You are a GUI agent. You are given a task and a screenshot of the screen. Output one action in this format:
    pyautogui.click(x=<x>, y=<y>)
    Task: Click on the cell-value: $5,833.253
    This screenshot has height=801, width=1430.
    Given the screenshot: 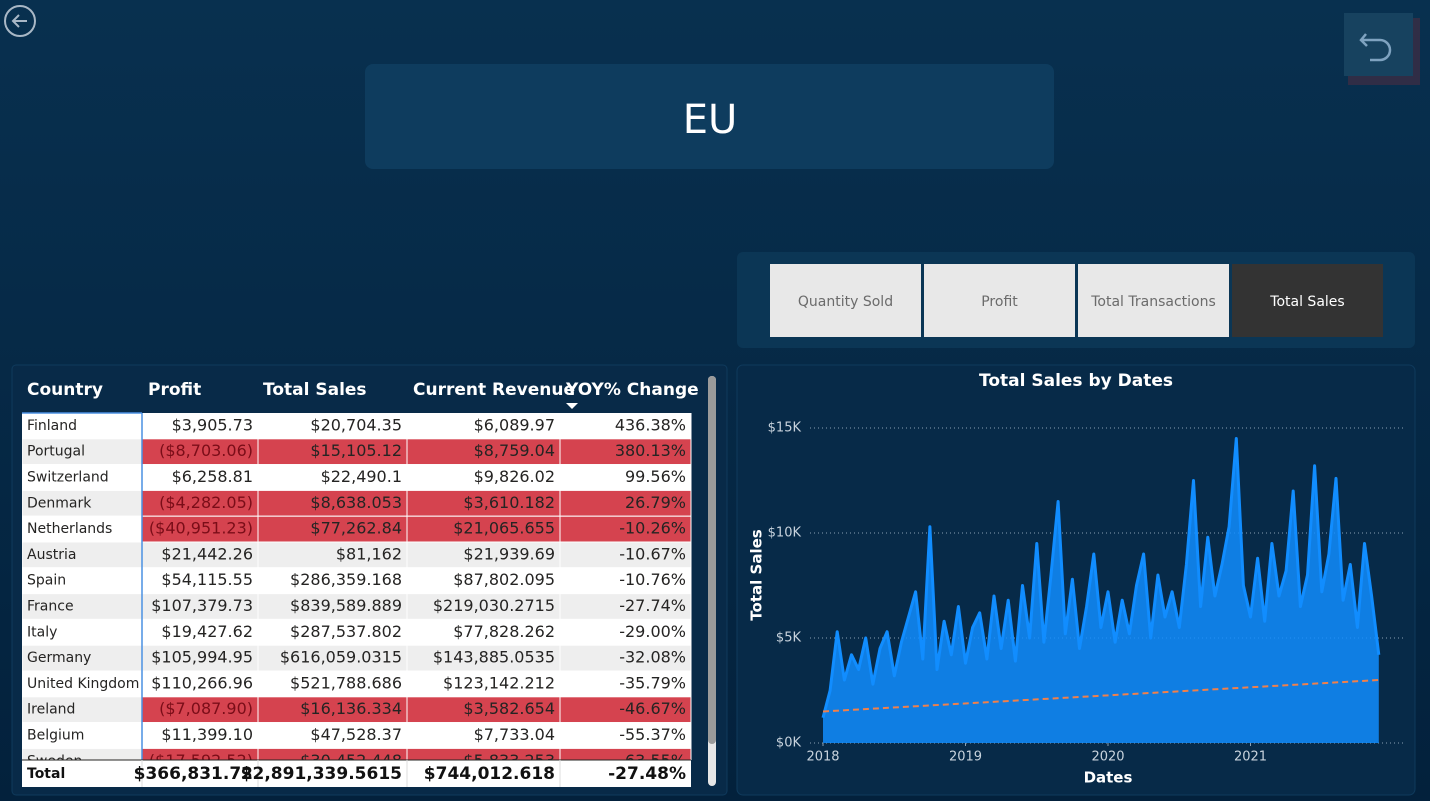 What is the action you would take?
    pyautogui.click(x=509, y=760)
    